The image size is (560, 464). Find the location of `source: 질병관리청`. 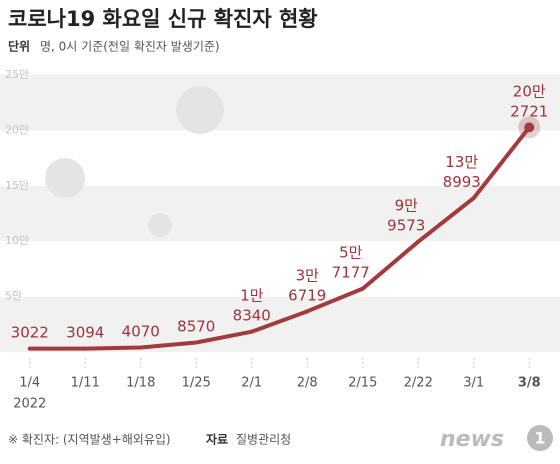

source: 질병관리청 is located at coordinates (263, 440).